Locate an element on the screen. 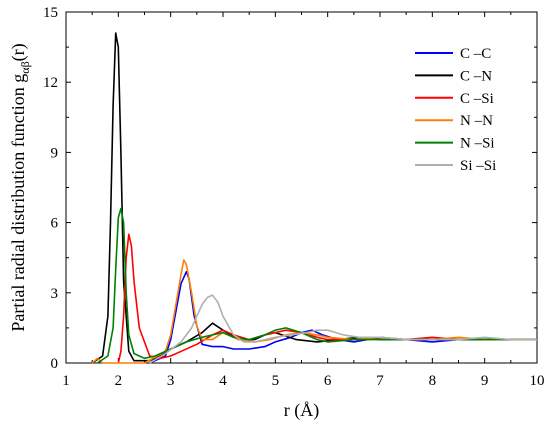 The height and width of the screenshot is (424, 550). x-tick-label: 4 is located at coordinates (223, 381).